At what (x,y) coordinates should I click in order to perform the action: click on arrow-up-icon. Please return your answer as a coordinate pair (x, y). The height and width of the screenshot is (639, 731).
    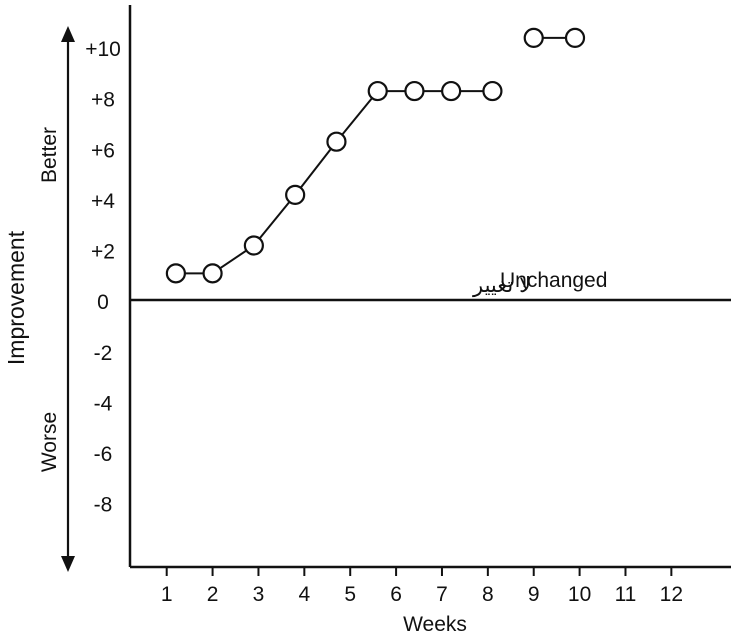
    Looking at the image, I should click on (68, 34).